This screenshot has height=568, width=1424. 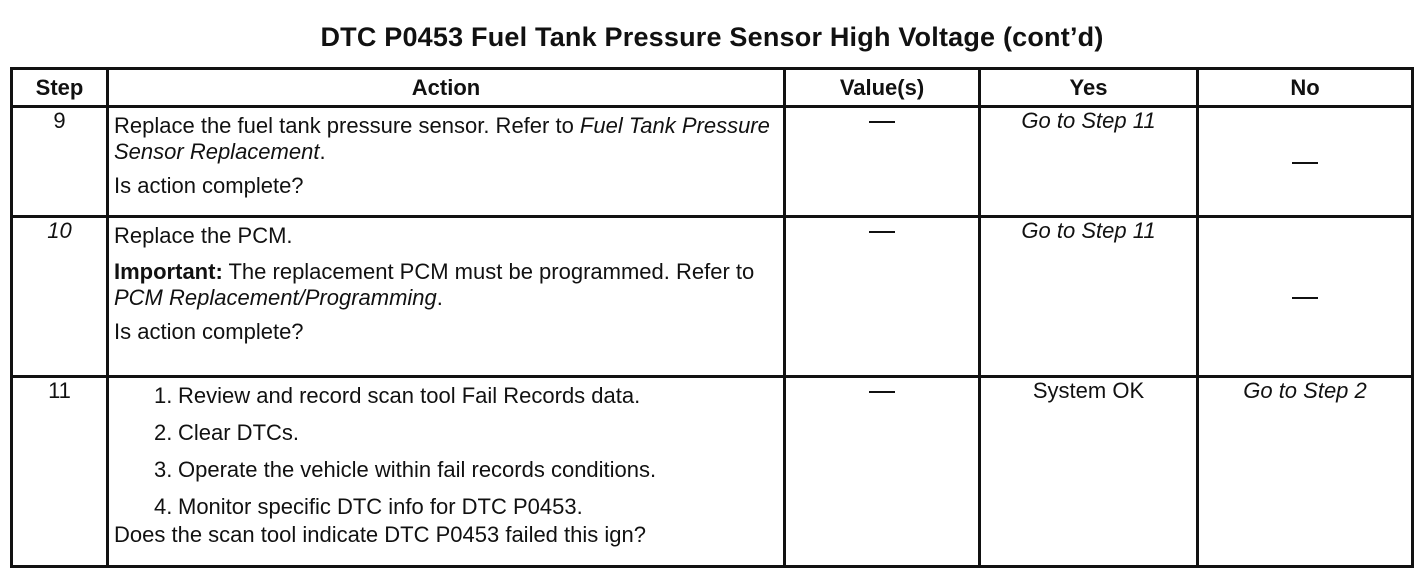 What do you see at coordinates (1088, 471) in the screenshot?
I see `yes-cell: System OK` at bounding box center [1088, 471].